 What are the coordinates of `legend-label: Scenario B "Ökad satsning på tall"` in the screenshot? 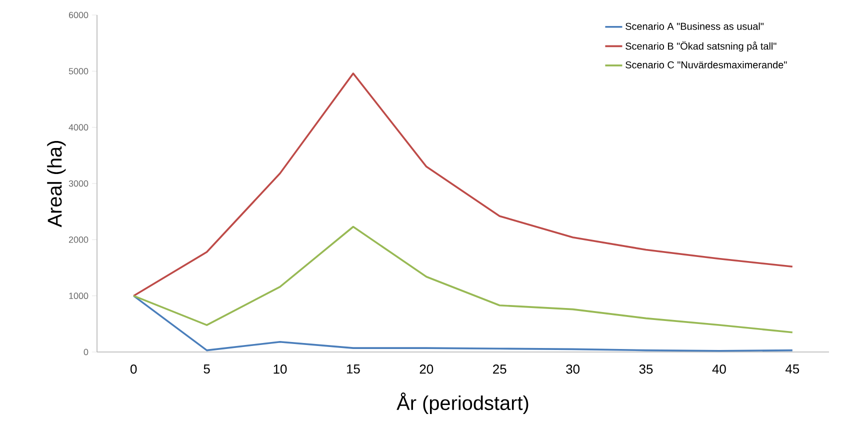 It's located at (701, 46).